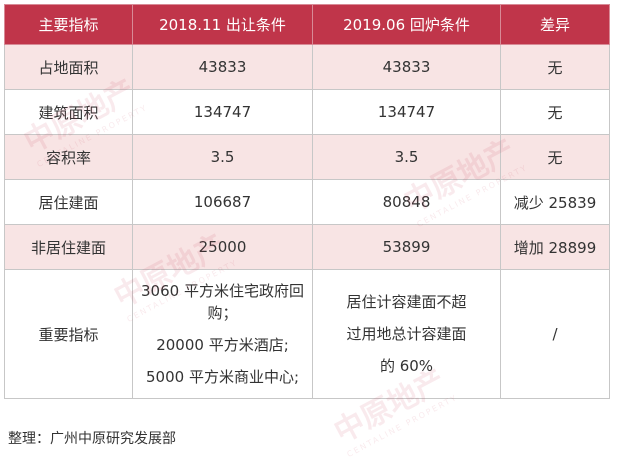 Image resolution: width=618 pixels, height=459 pixels. Describe the element at coordinates (68, 247) in the screenshot. I see `cell-indicator: 非居住建面` at that location.